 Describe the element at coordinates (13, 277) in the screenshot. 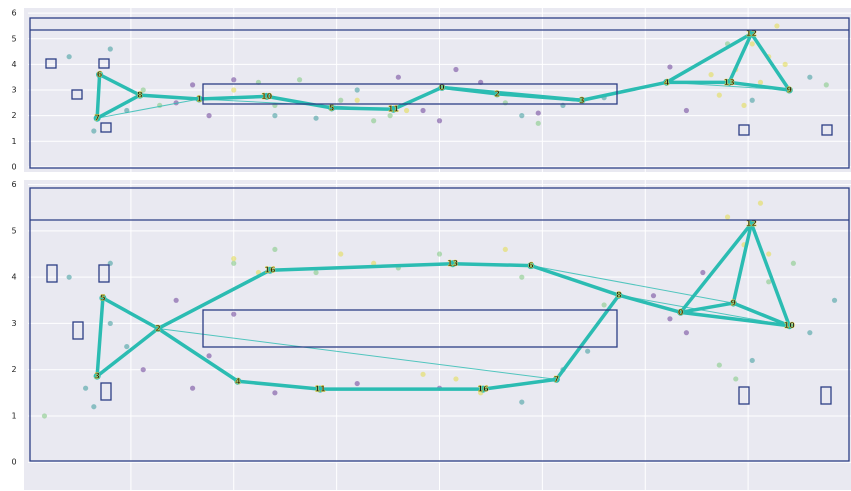

I see `y-tick-label: 4` at that location.